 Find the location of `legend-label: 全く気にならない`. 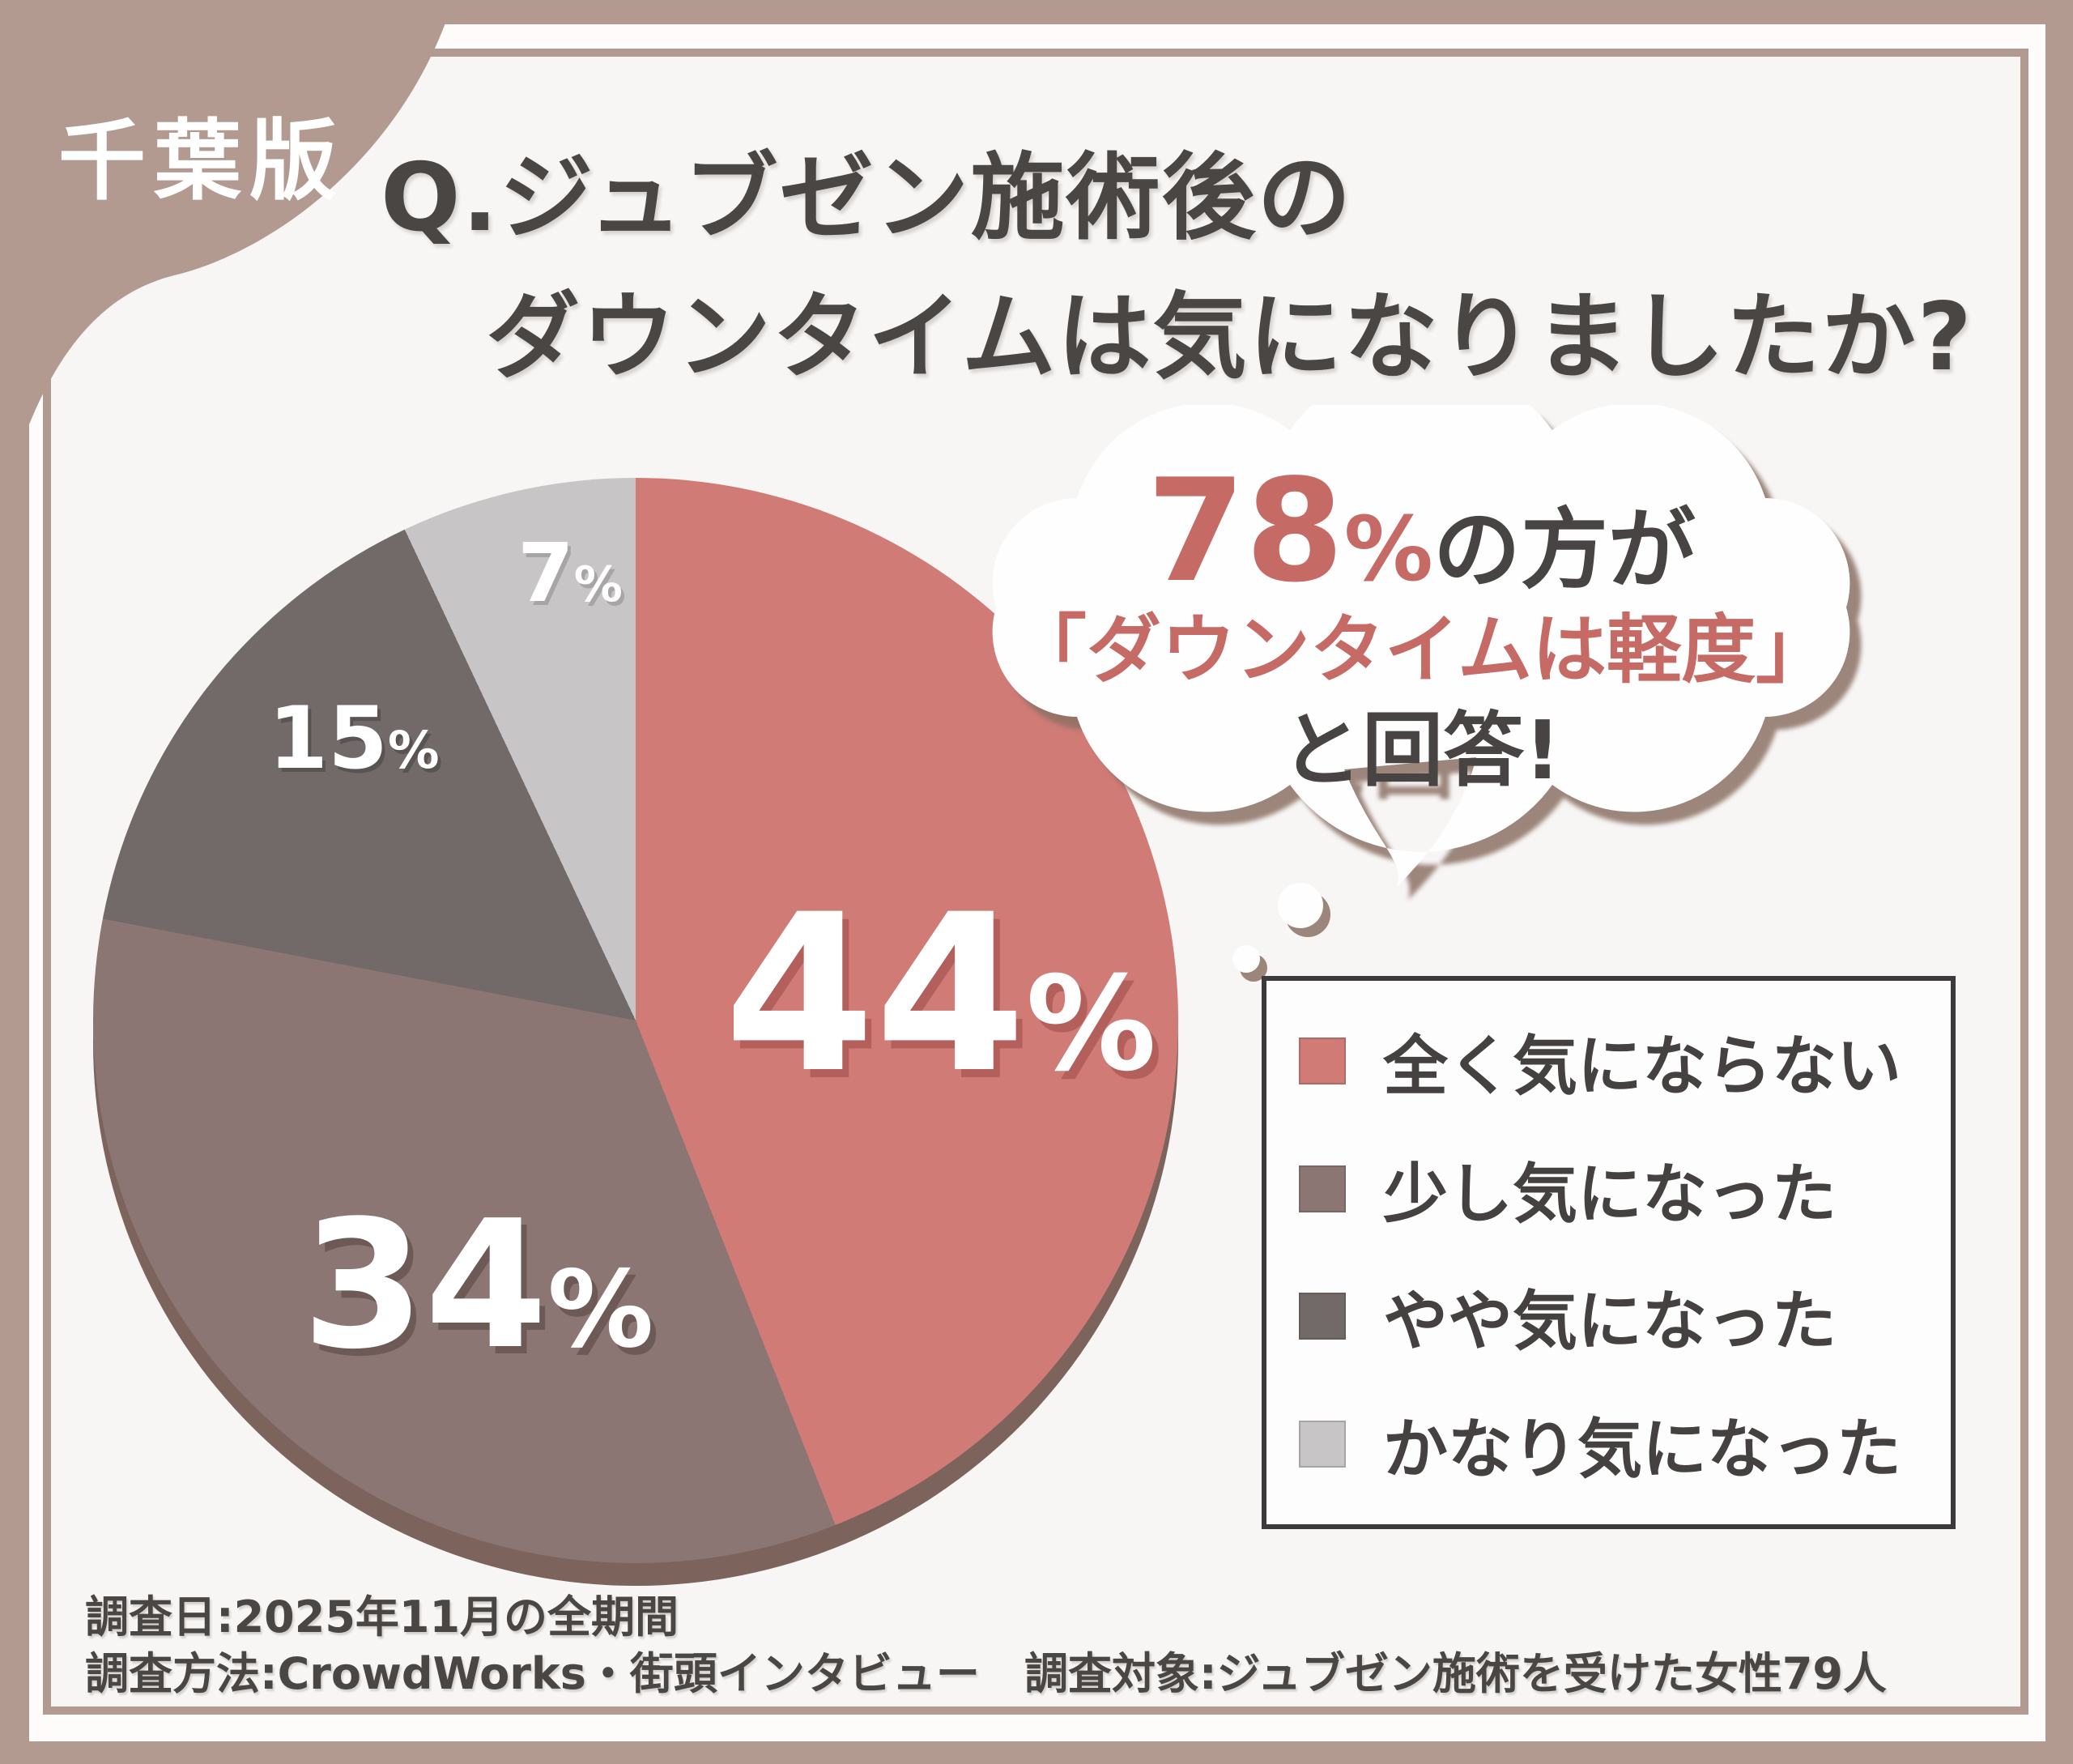

legend-label: 全く気にならない is located at coordinates (1642, 1067).